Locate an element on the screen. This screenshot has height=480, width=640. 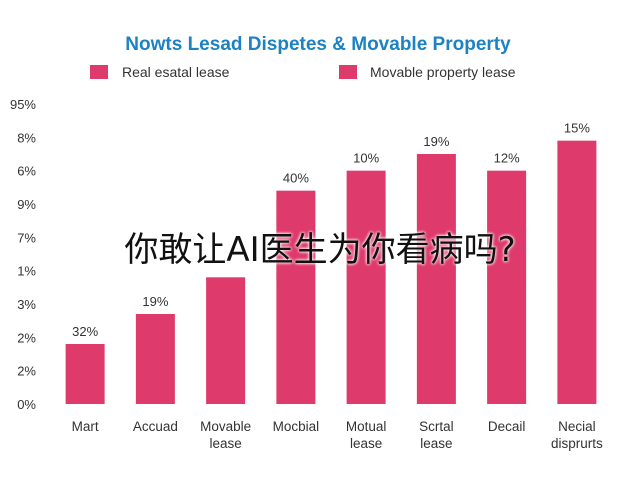
chart-title: Nowts Lesad Dispetes & Movable Property is located at coordinates (318, 44).